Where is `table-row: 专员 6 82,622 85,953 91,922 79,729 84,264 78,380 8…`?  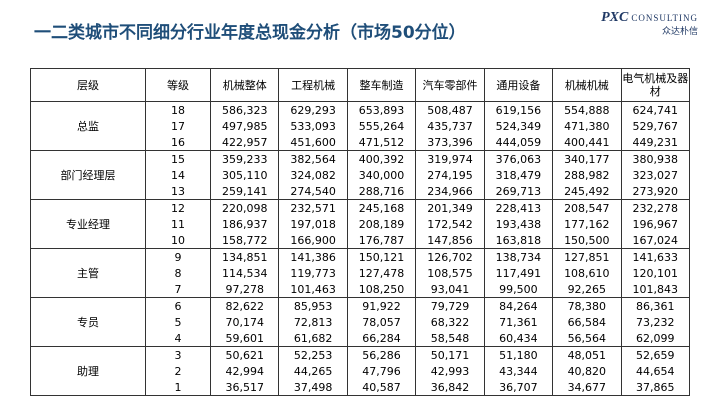 table-row: 专员 6 82,622 85,953 91,922 79,729 84,264 78,380 8… is located at coordinates (360, 322).